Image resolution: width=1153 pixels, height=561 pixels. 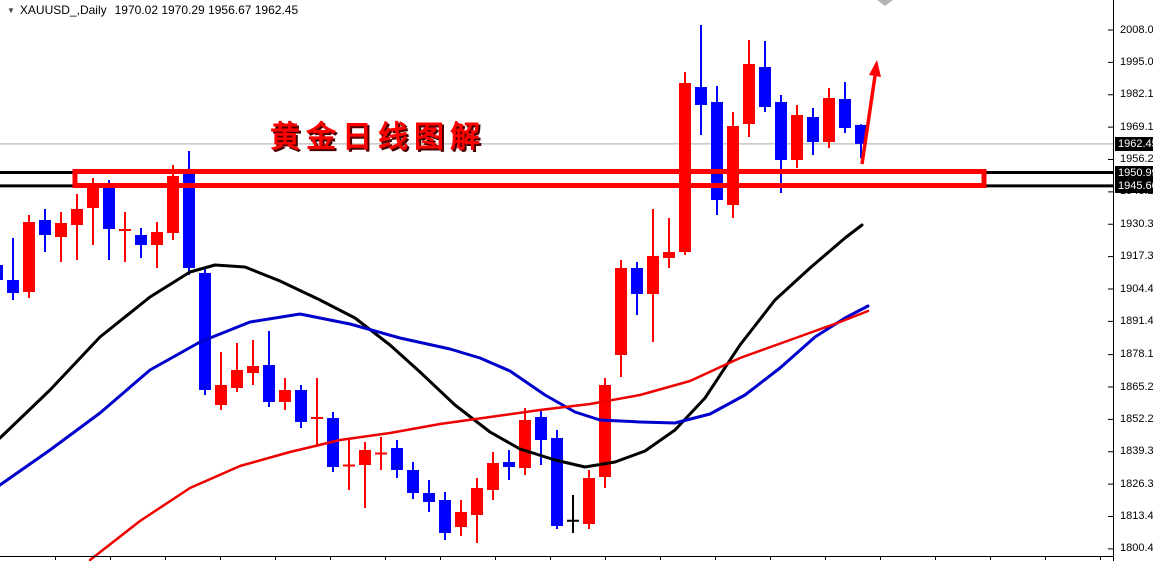 I want to click on price-tick-label: 1878.15, so click(x=1136, y=354).